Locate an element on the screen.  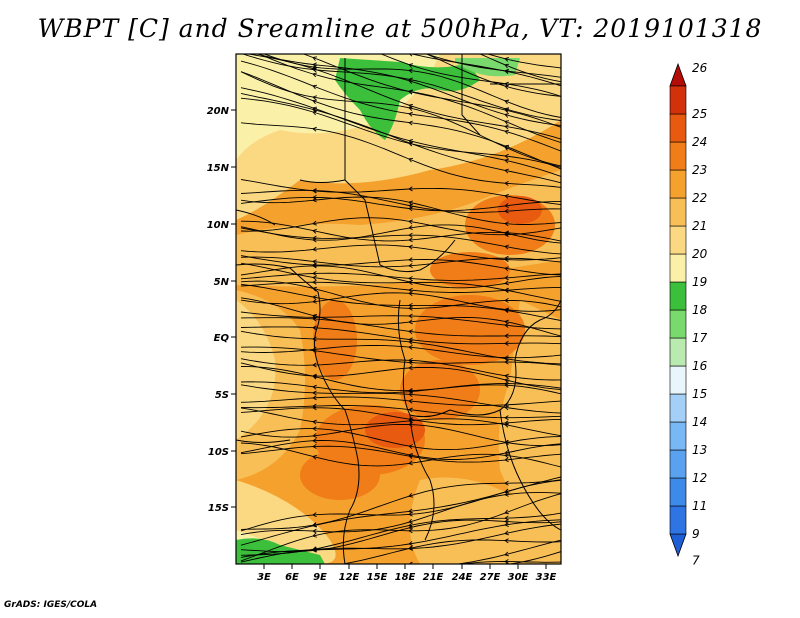
lat-axis: 20N 15N 10N 5N EQ 5S 10S 15S is located at coordinates (221, 310).